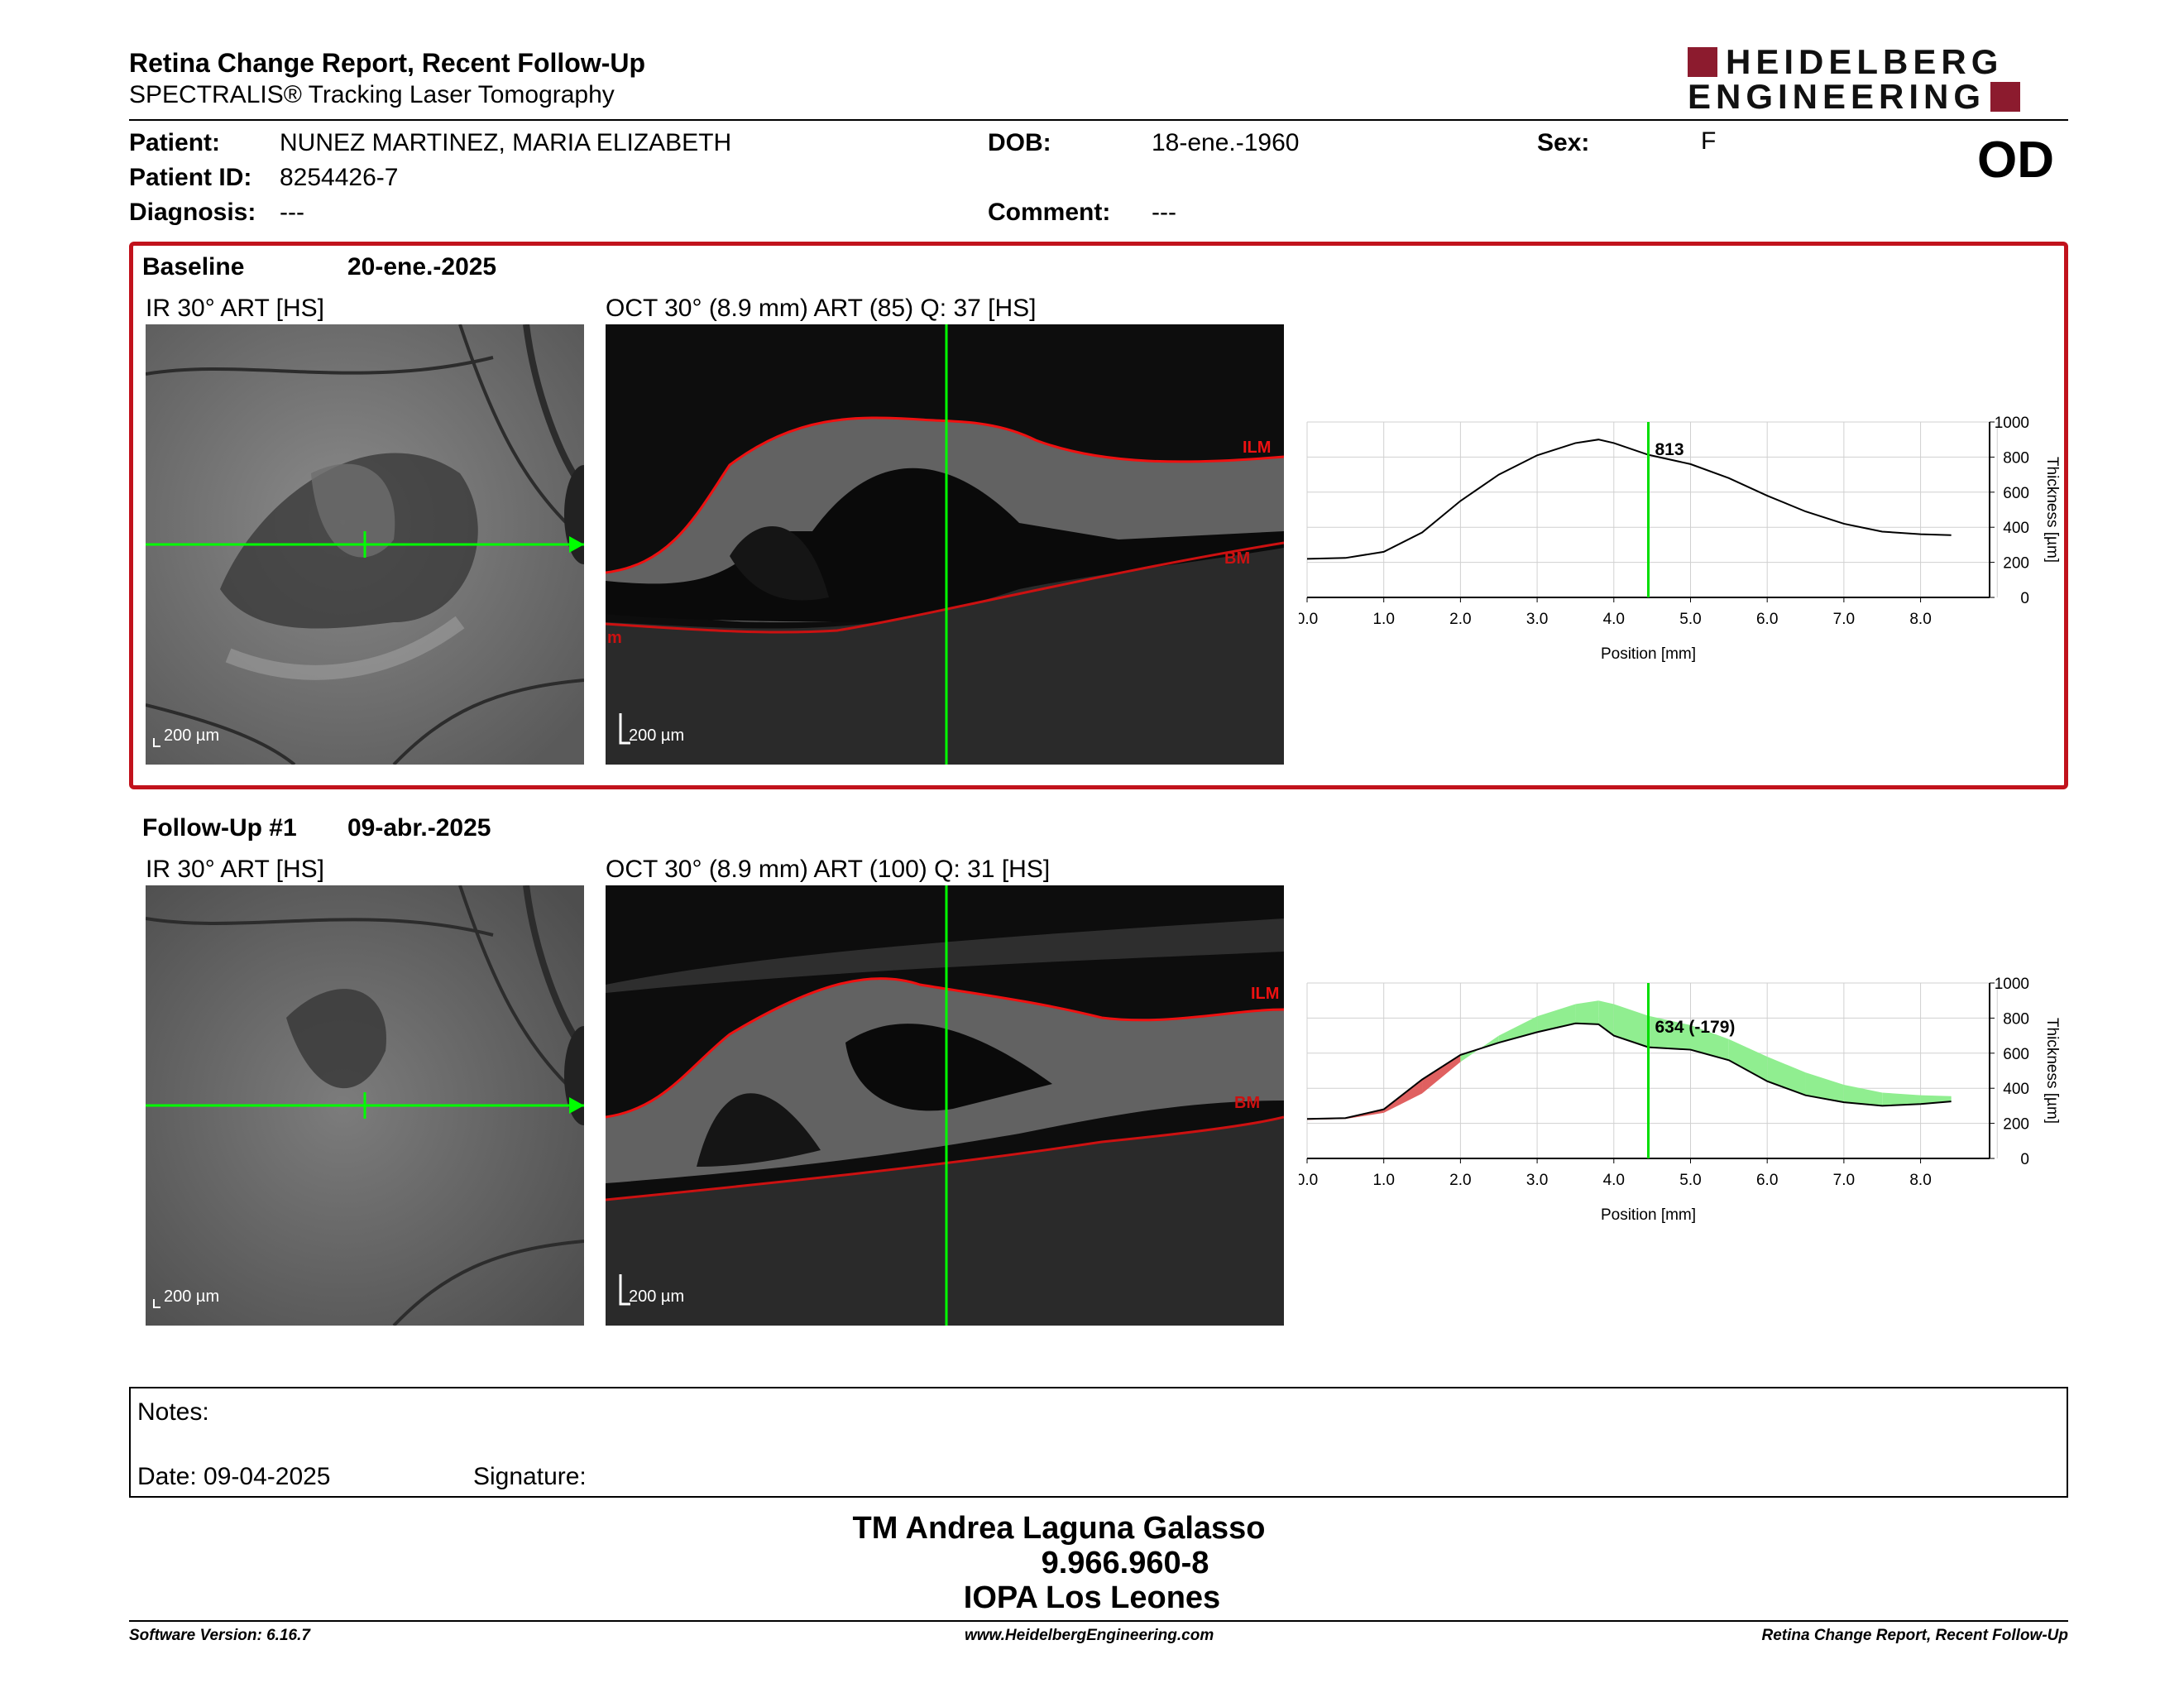  What do you see at coordinates (1709, 141) in the screenshot?
I see `sex-value: F` at bounding box center [1709, 141].